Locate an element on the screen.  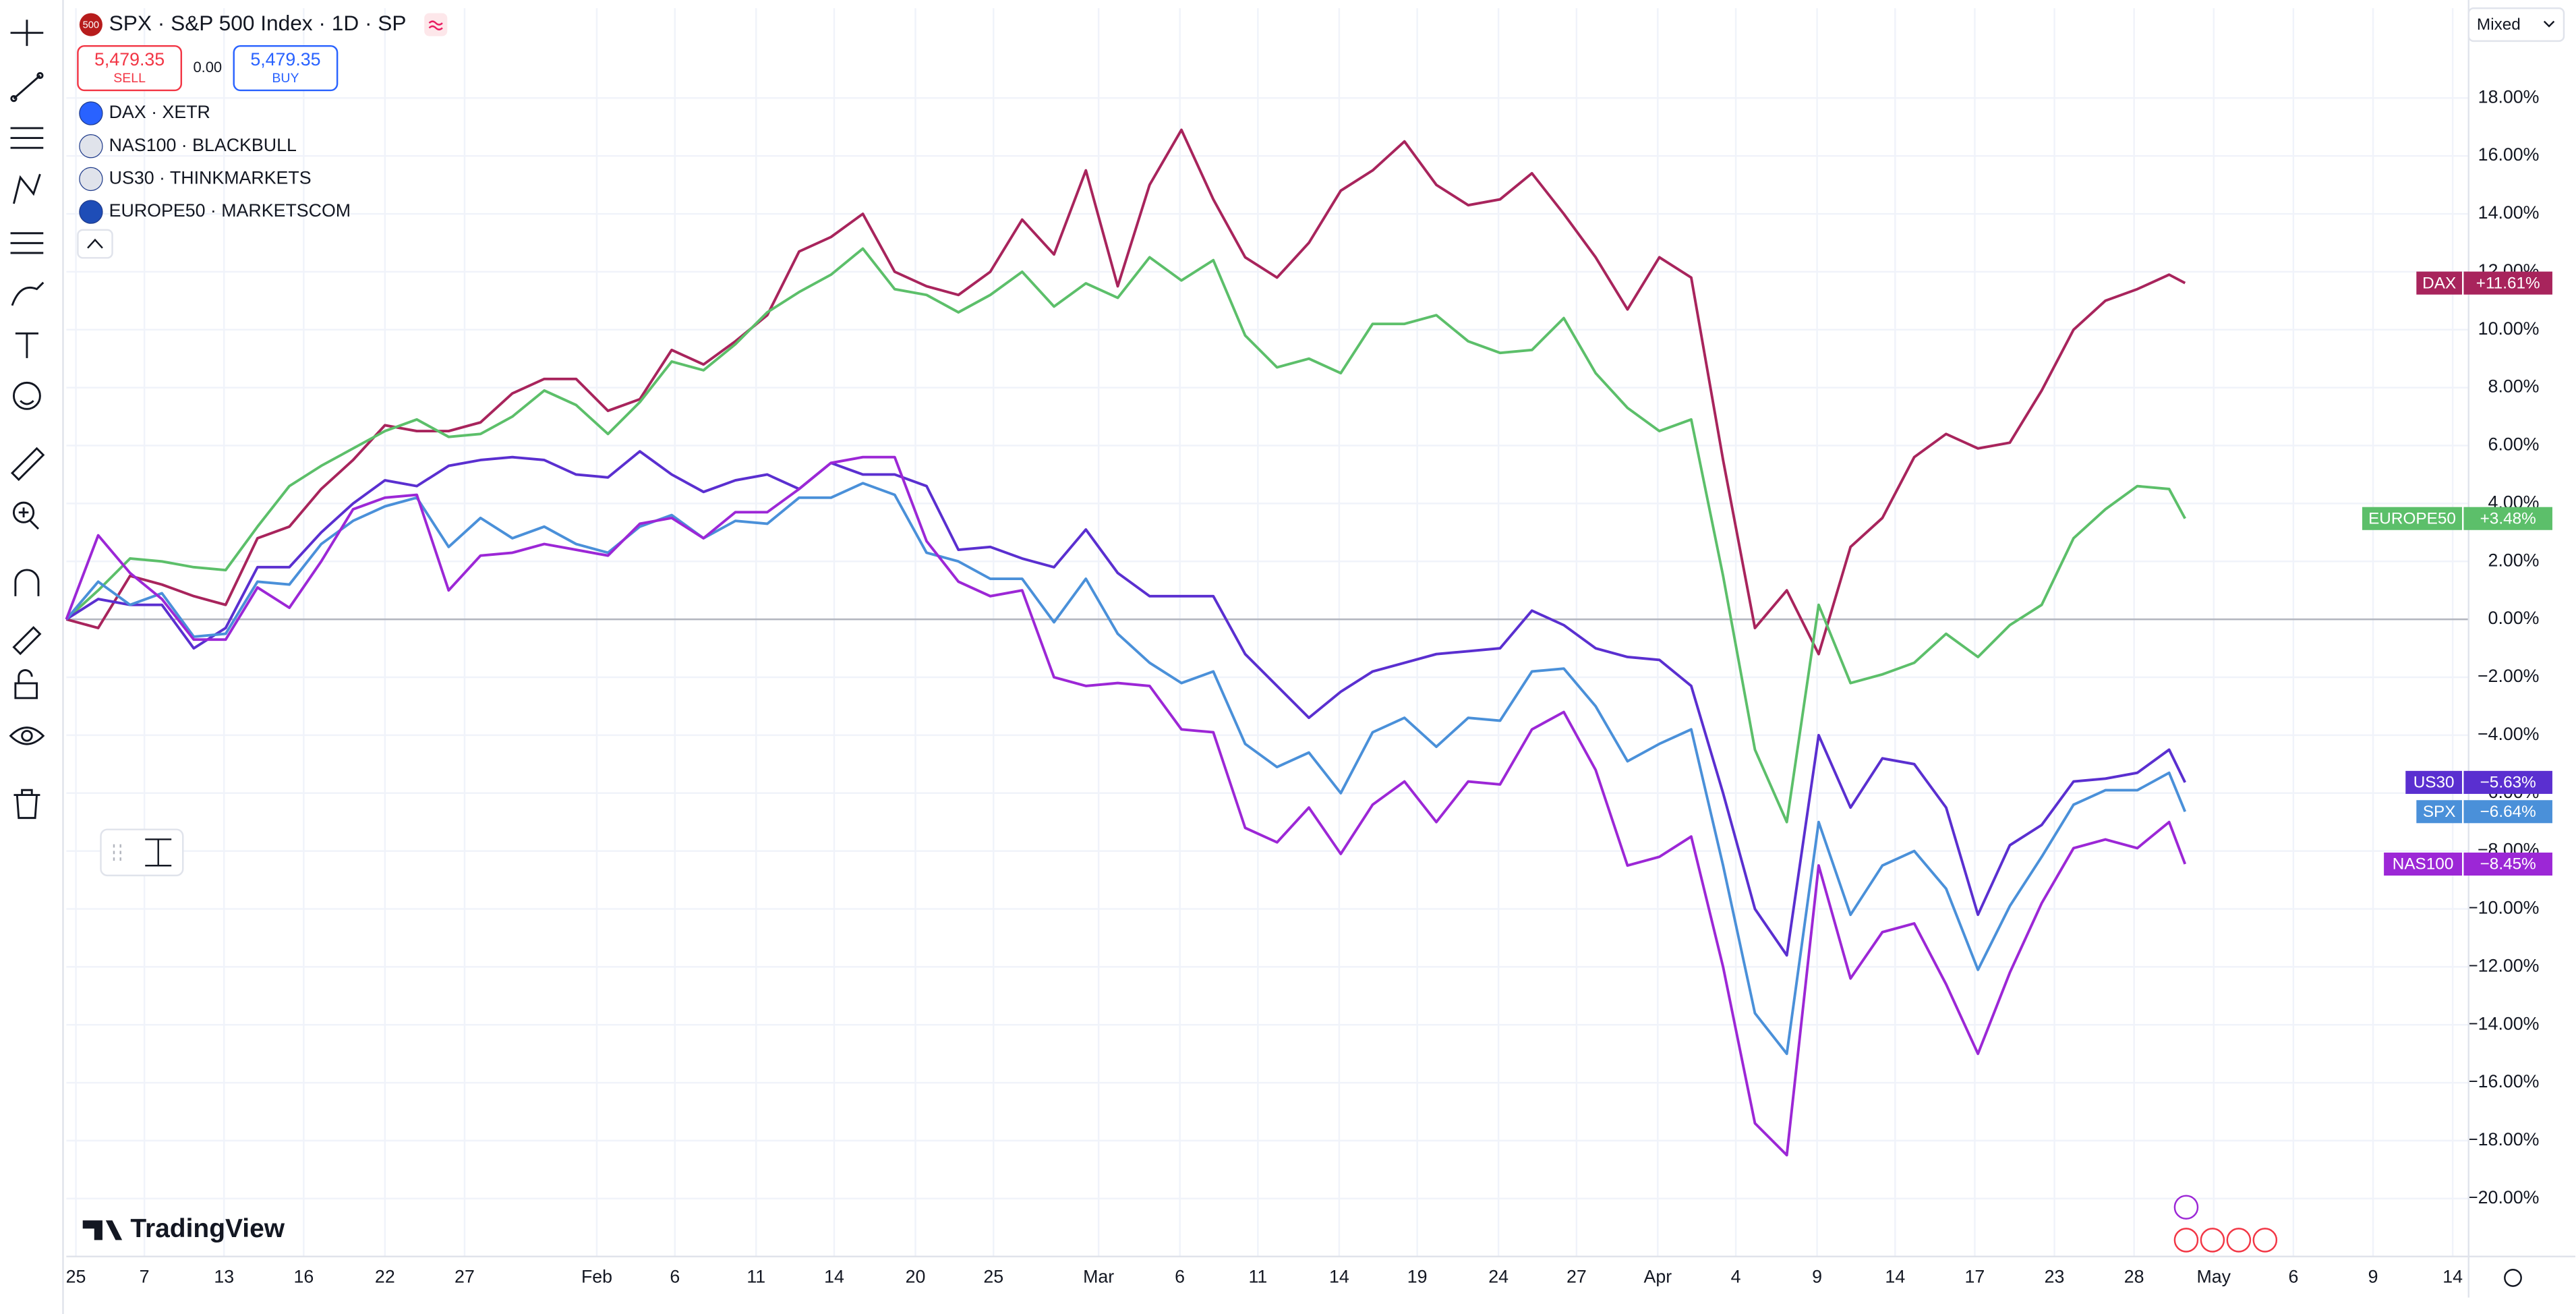
series-last-label: −5.63% is located at coordinates (2508, 783).